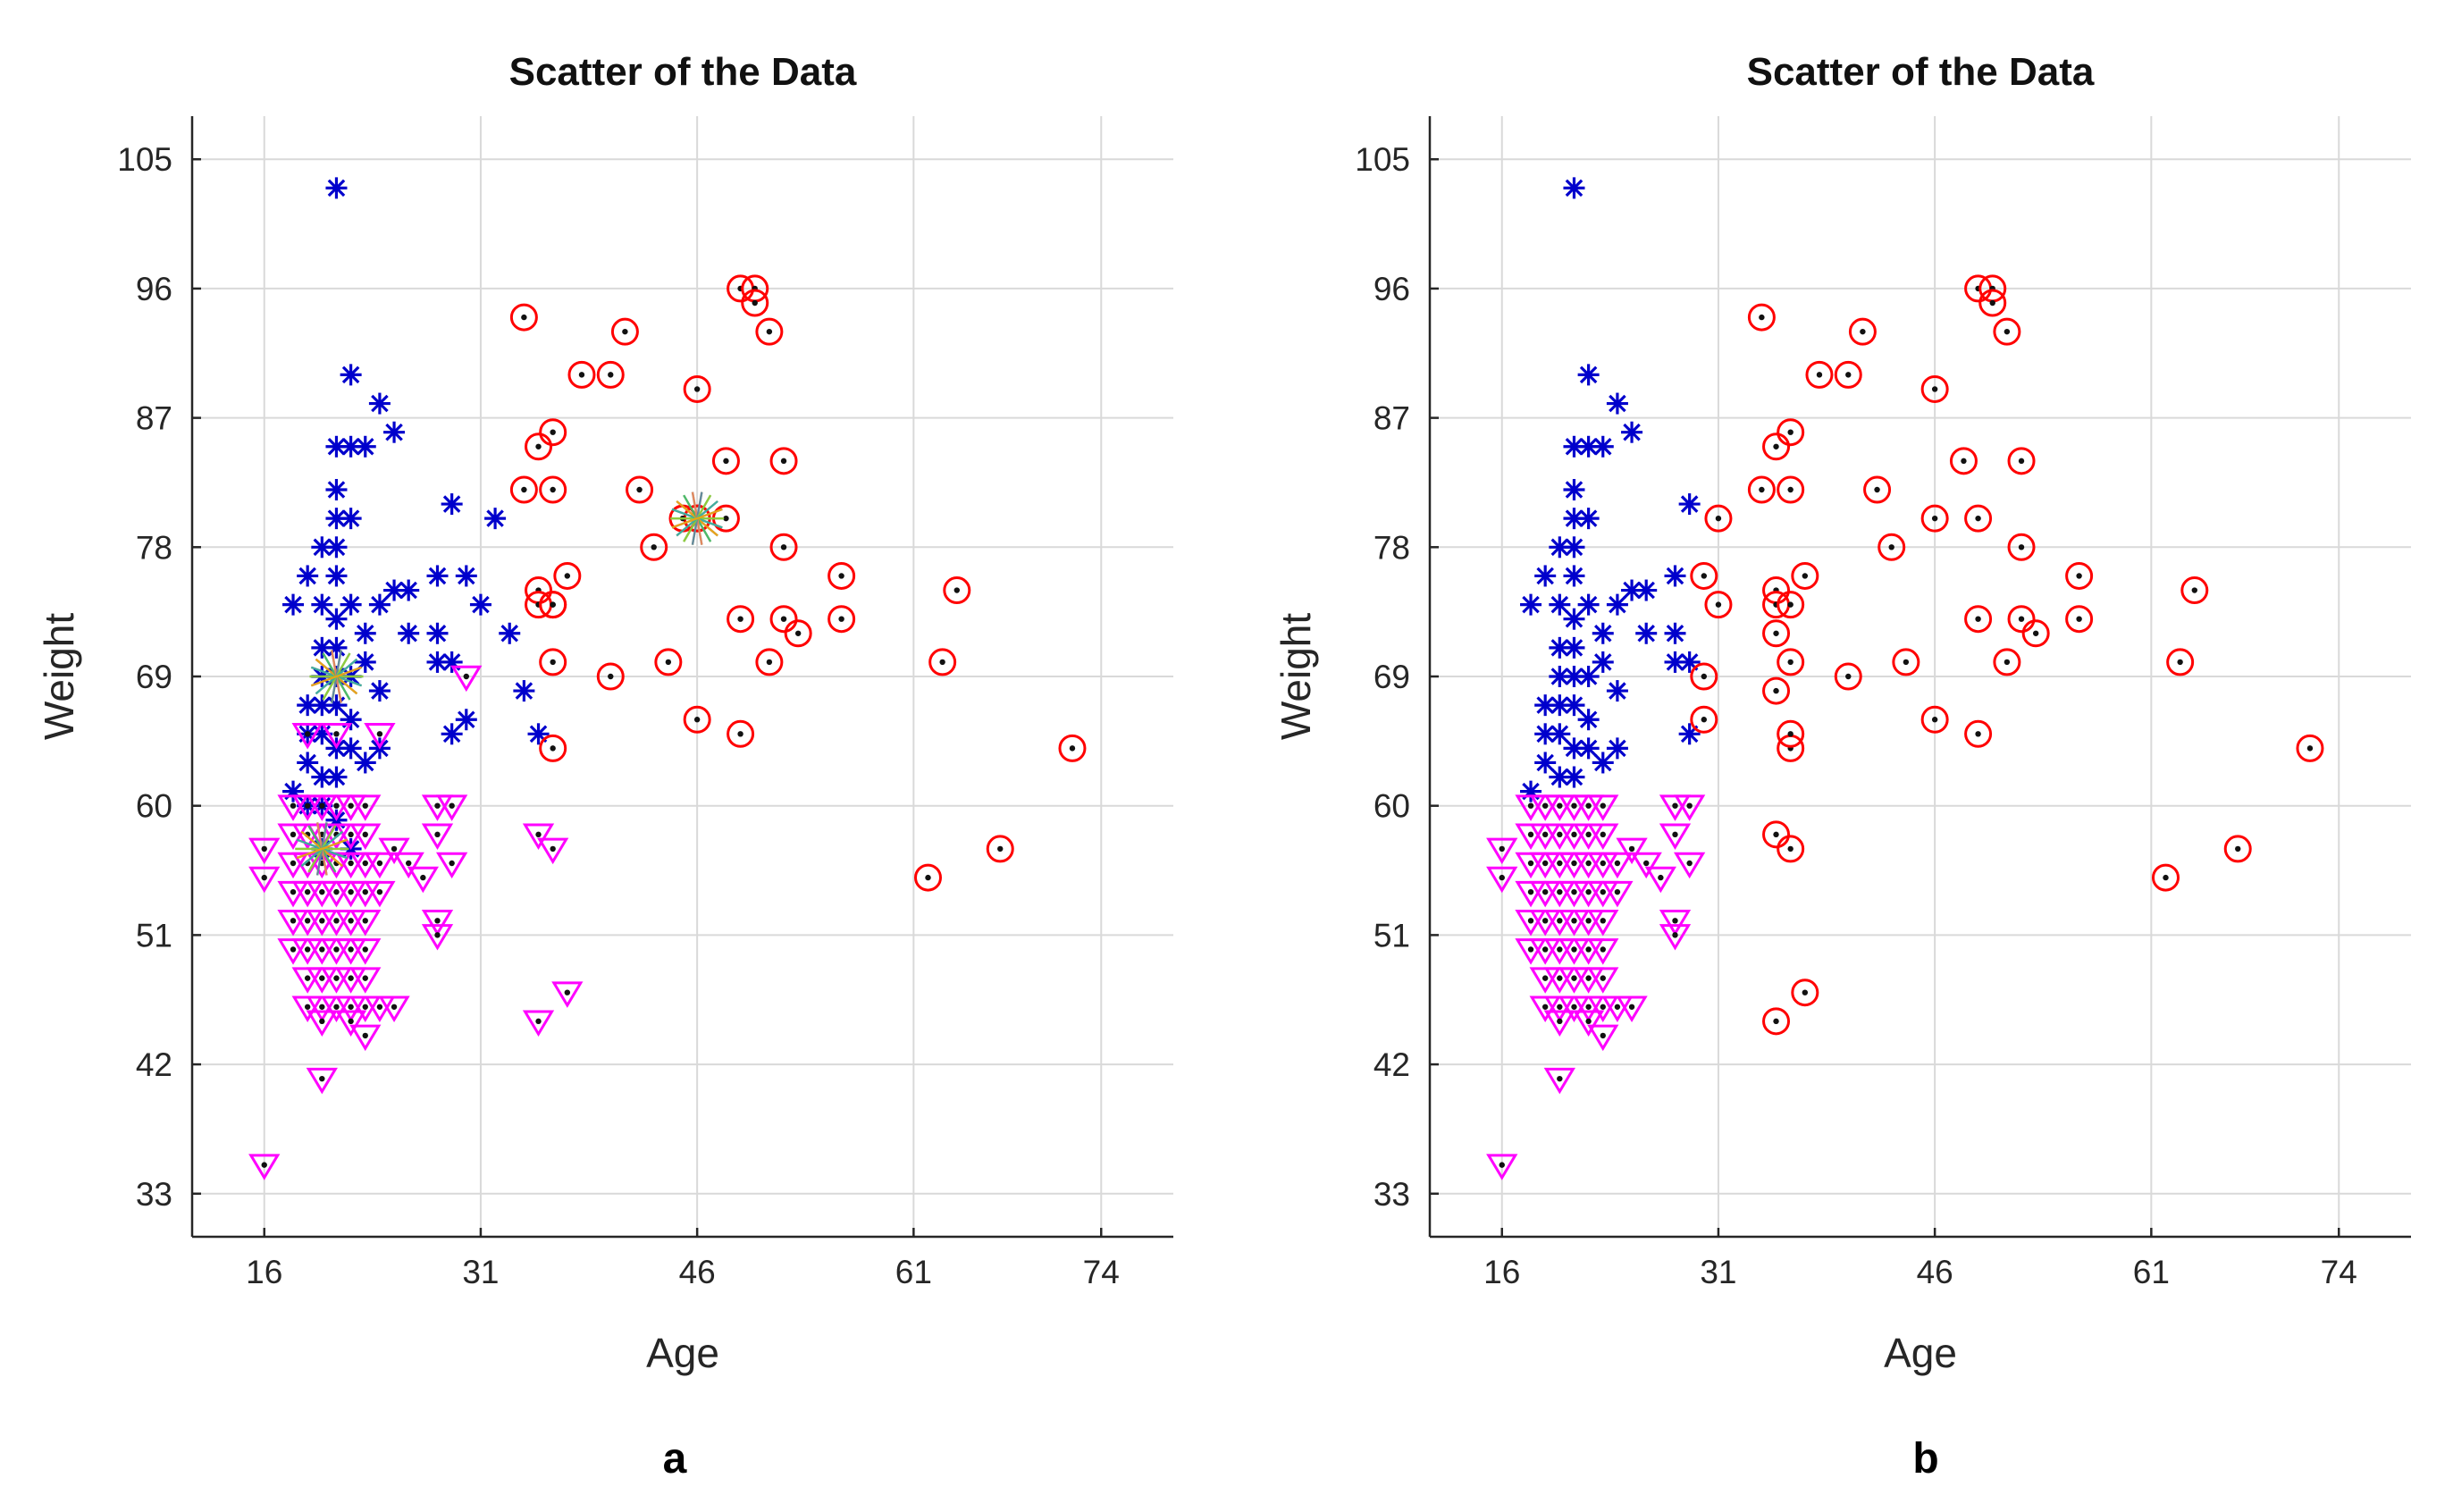 This screenshot has height=1512, width=2453. Describe the element at coordinates (59, 677) in the screenshot. I see `panel-a-y-axis-label: Weight` at that location.